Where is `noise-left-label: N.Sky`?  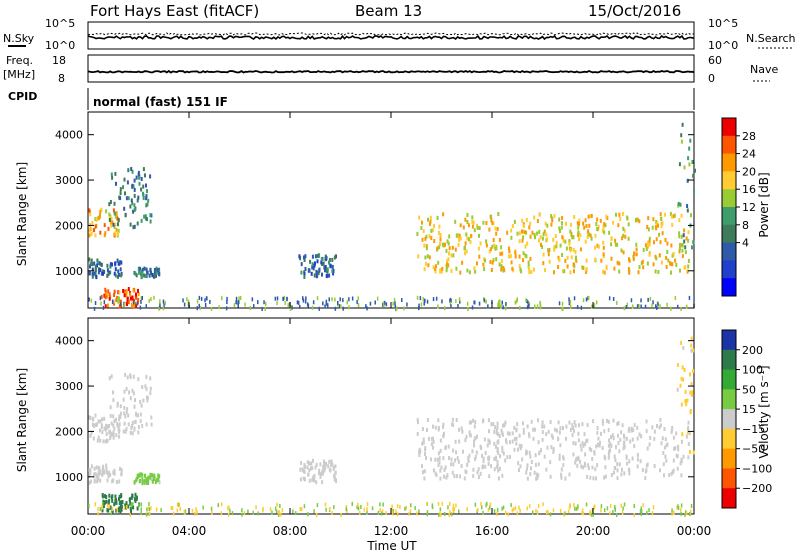 noise-left-label: N.Sky is located at coordinates (19, 38).